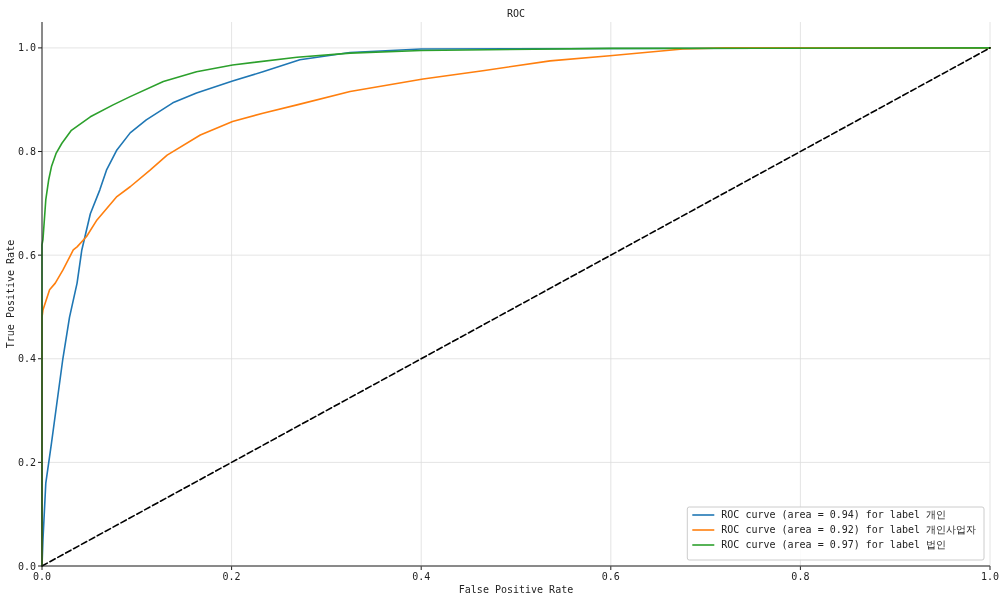 This screenshot has width=1005, height=602. What do you see at coordinates (26, 48) in the screenshot?
I see `y-tick-label: 1.0` at bounding box center [26, 48].